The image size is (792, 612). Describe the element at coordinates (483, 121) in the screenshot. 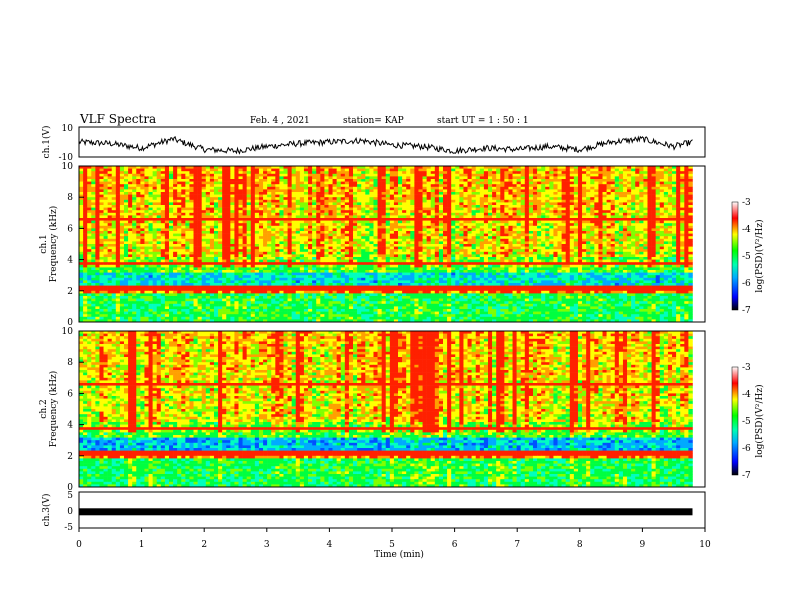

I see `start-ut-label: start UT = 1 : 50 : 1` at that location.